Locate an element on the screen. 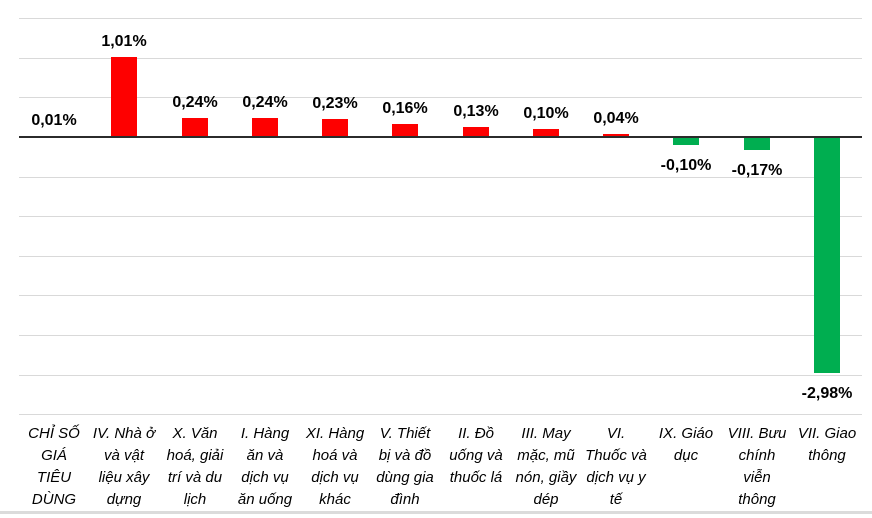 The image size is (872, 518). value-label: -2,98% is located at coordinates (827, 393).